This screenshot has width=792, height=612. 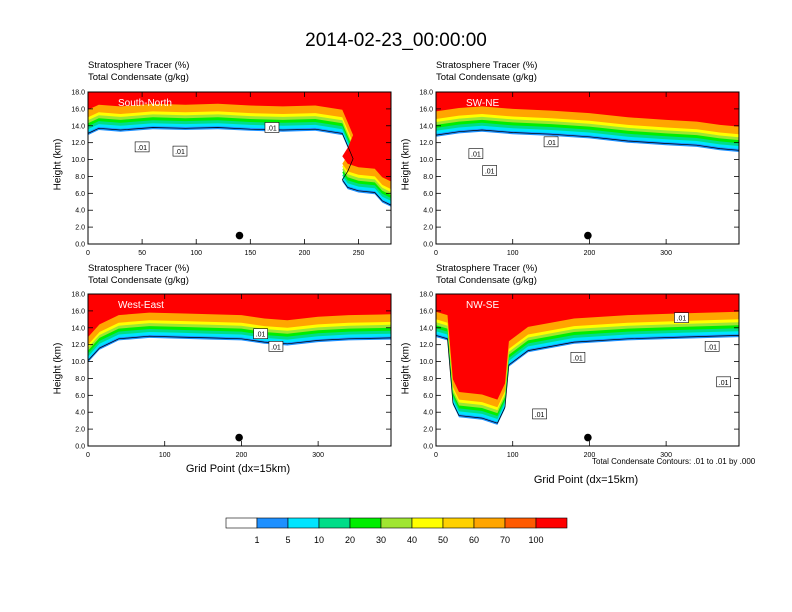 I want to click on panel-2-contour-label-1: .01, so click(x=276, y=347).